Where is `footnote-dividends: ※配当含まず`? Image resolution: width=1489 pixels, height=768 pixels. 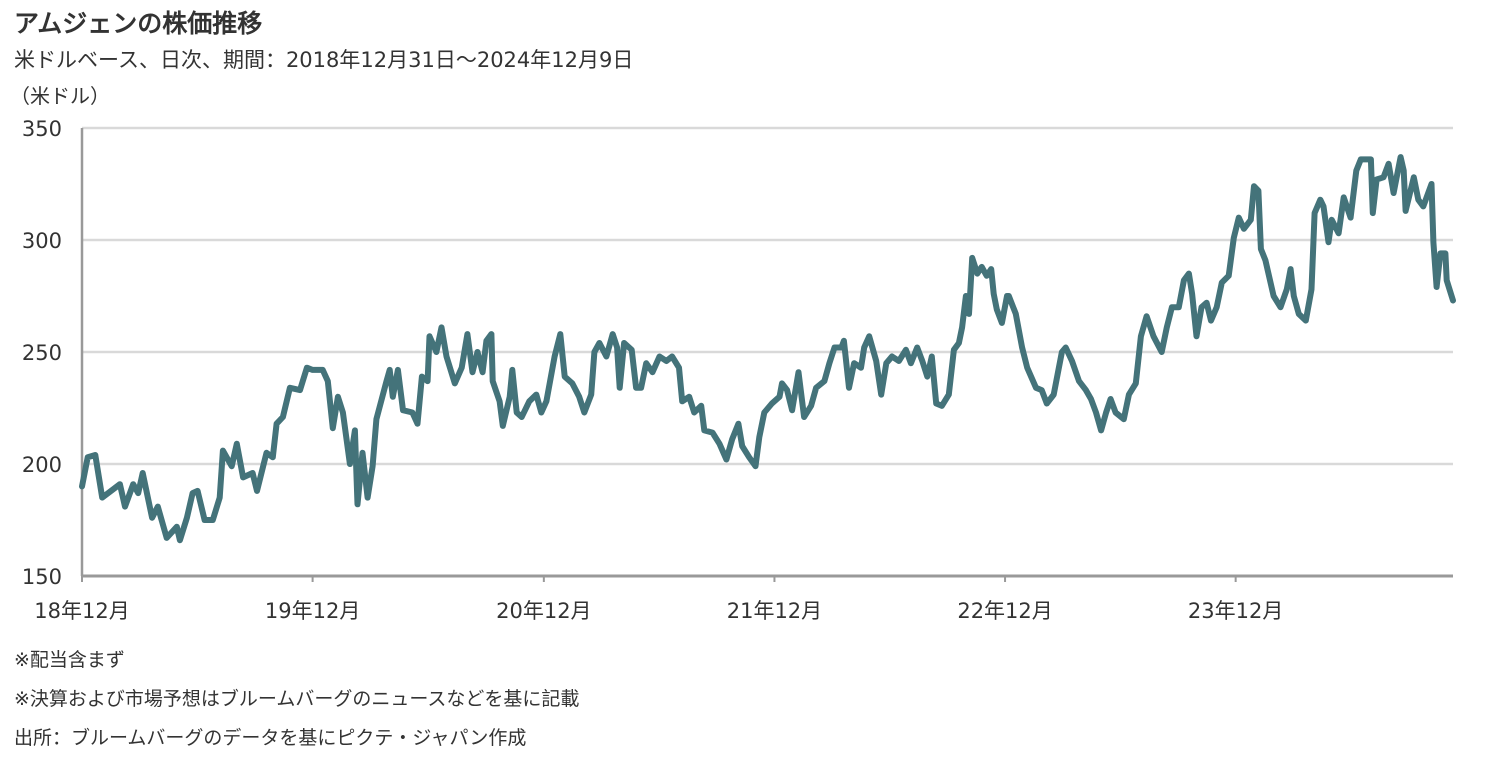 footnote-dividends: ※配当含まず is located at coordinates (69, 660).